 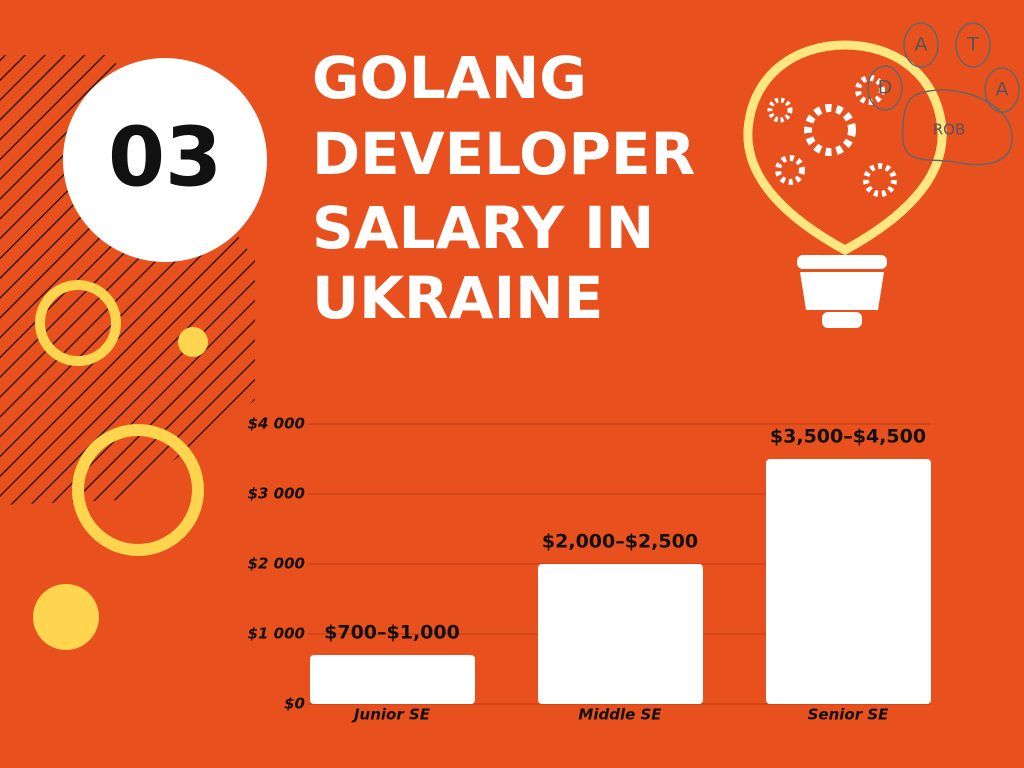 What do you see at coordinates (503, 154) in the screenshot?
I see `title-line: DEVELOPER` at bounding box center [503, 154].